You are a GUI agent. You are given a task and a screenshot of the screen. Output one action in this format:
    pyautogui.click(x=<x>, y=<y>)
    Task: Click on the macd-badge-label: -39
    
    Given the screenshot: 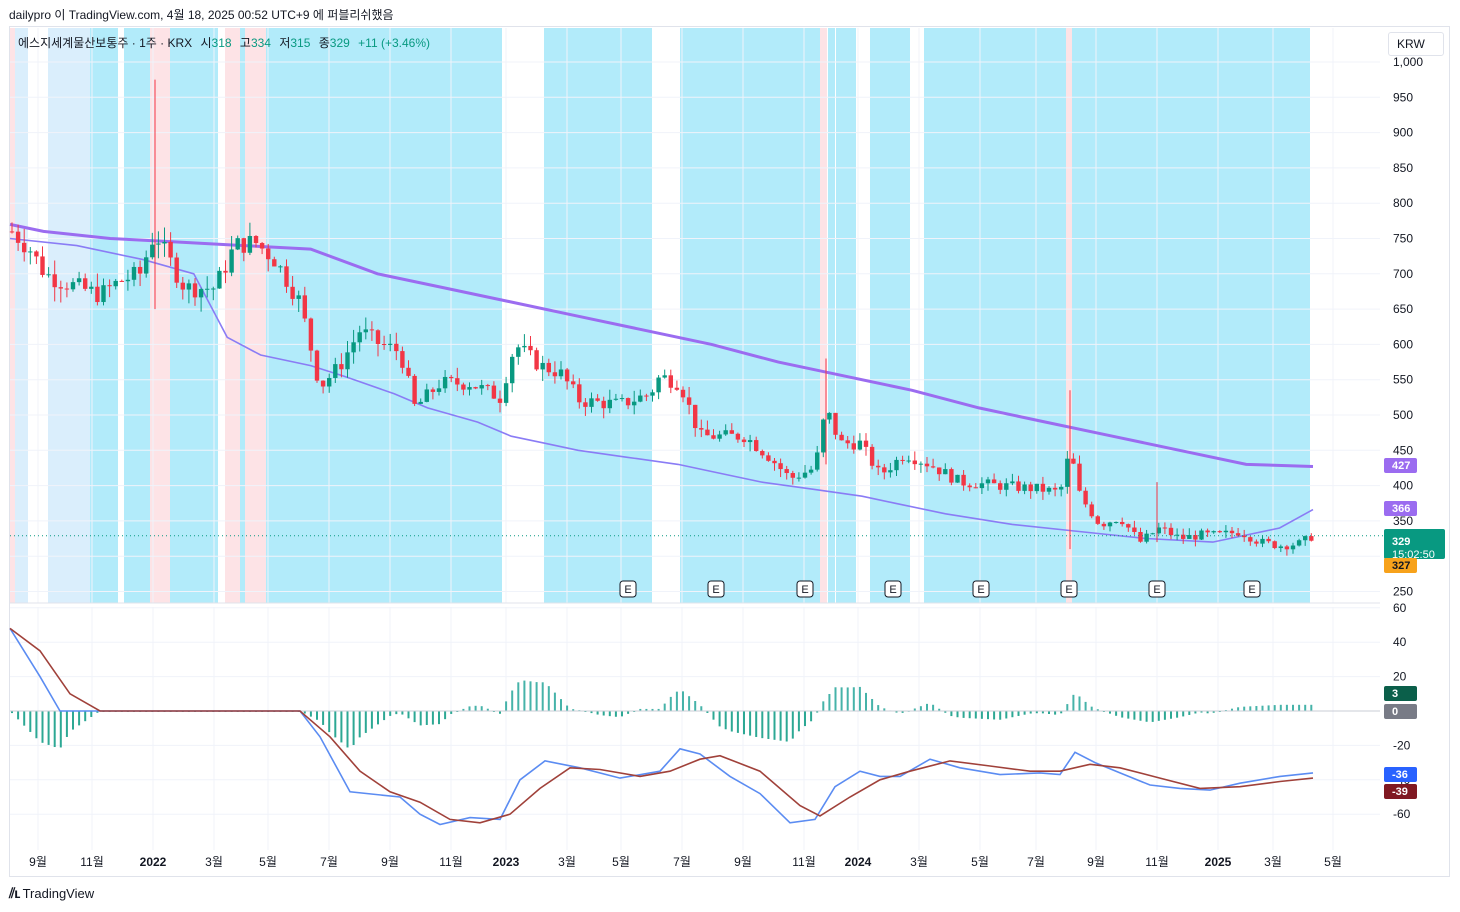 What is the action you would take?
    pyautogui.click(x=1400, y=792)
    